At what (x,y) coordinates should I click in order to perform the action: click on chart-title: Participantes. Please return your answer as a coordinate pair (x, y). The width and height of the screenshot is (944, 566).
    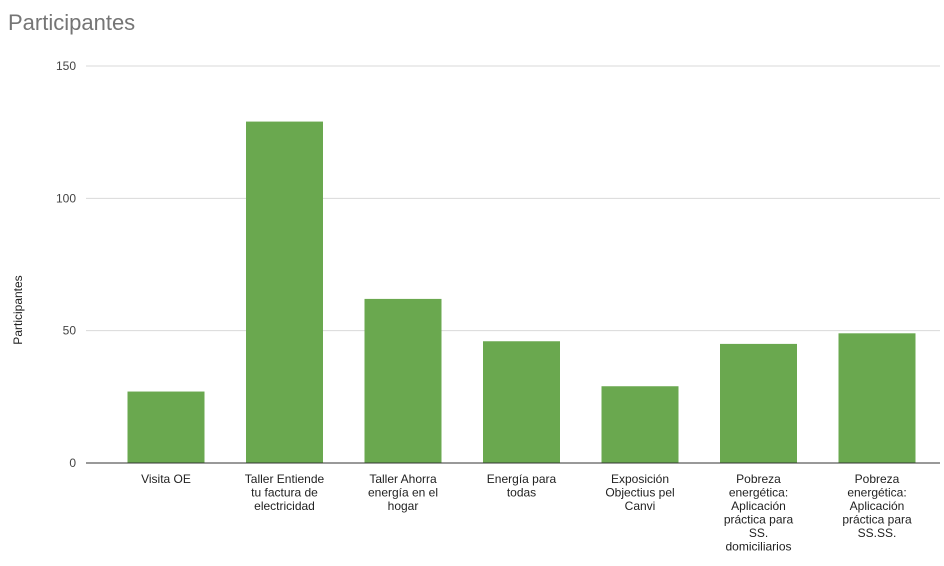
    Looking at the image, I should click on (72, 22).